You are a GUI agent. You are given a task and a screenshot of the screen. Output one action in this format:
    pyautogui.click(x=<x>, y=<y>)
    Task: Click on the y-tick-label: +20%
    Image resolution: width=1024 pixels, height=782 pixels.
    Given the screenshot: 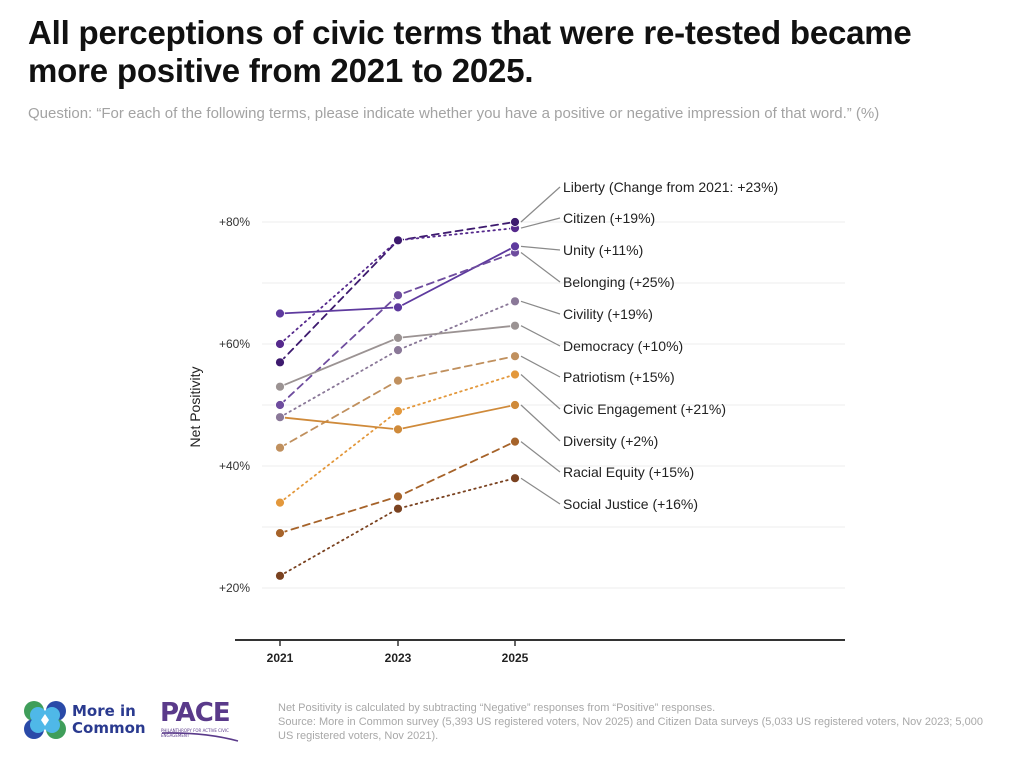 What is the action you would take?
    pyautogui.click(x=234, y=588)
    